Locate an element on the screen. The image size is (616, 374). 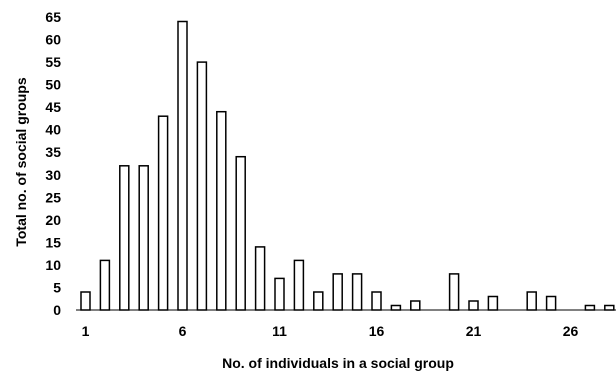
y-tick-label: 50 is located at coordinates (53, 85).